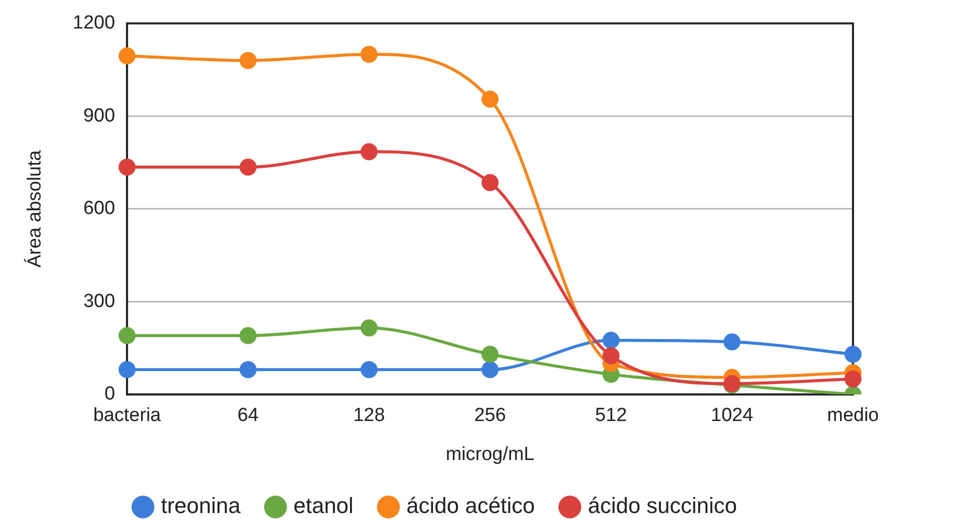 The image size is (963, 528). What do you see at coordinates (248, 415) in the screenshot?
I see `x-tick-label: 64` at bounding box center [248, 415].